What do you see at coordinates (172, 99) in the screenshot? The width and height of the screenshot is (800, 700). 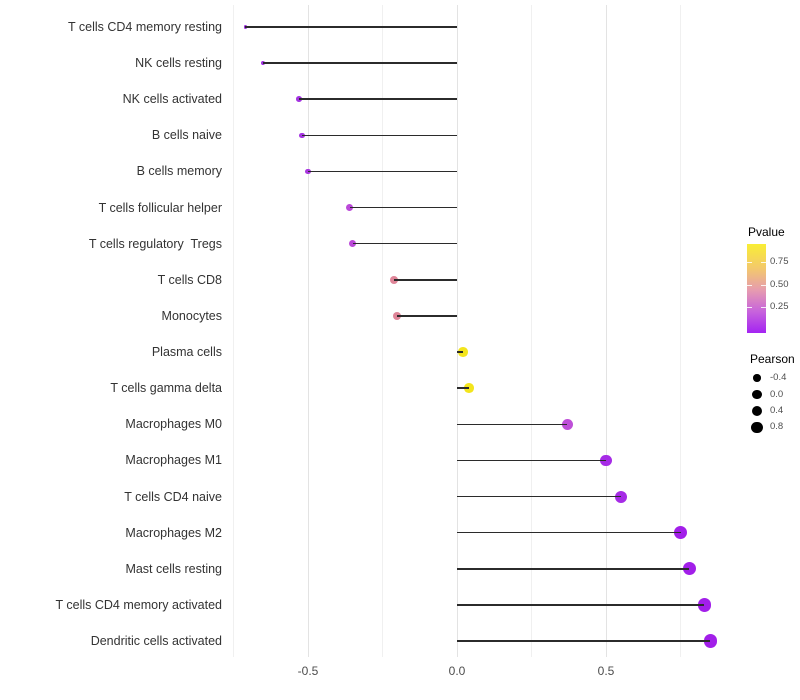 I see `y-axis-label: NK cells activated` at bounding box center [172, 99].